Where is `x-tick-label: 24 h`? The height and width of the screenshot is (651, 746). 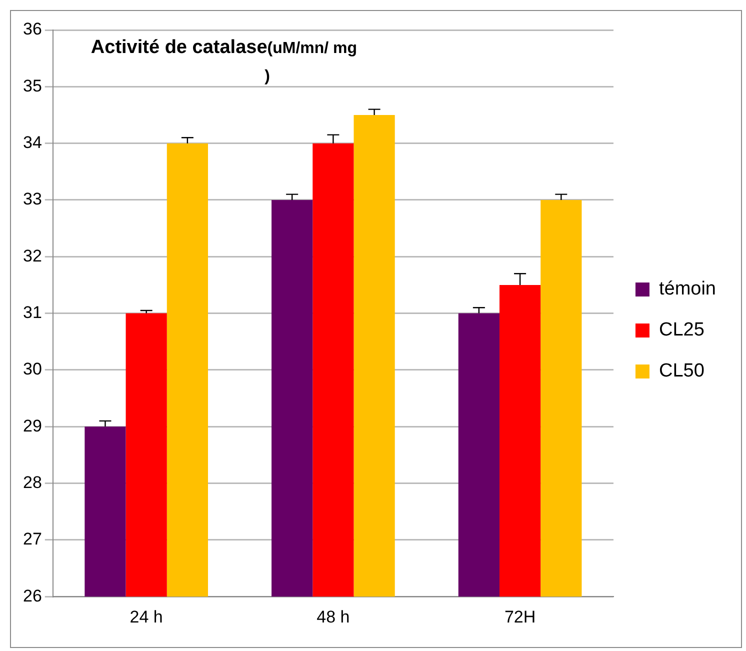 x-tick-label: 24 h is located at coordinates (146, 616).